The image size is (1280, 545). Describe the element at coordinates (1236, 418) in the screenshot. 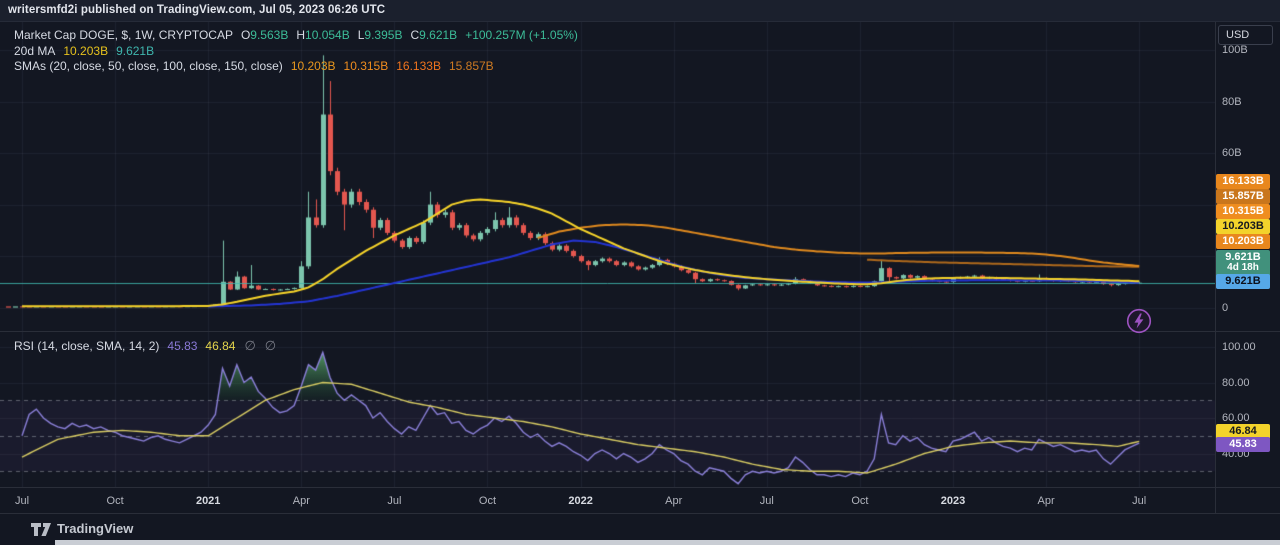

I see `rsi-tick: 60.00` at that location.